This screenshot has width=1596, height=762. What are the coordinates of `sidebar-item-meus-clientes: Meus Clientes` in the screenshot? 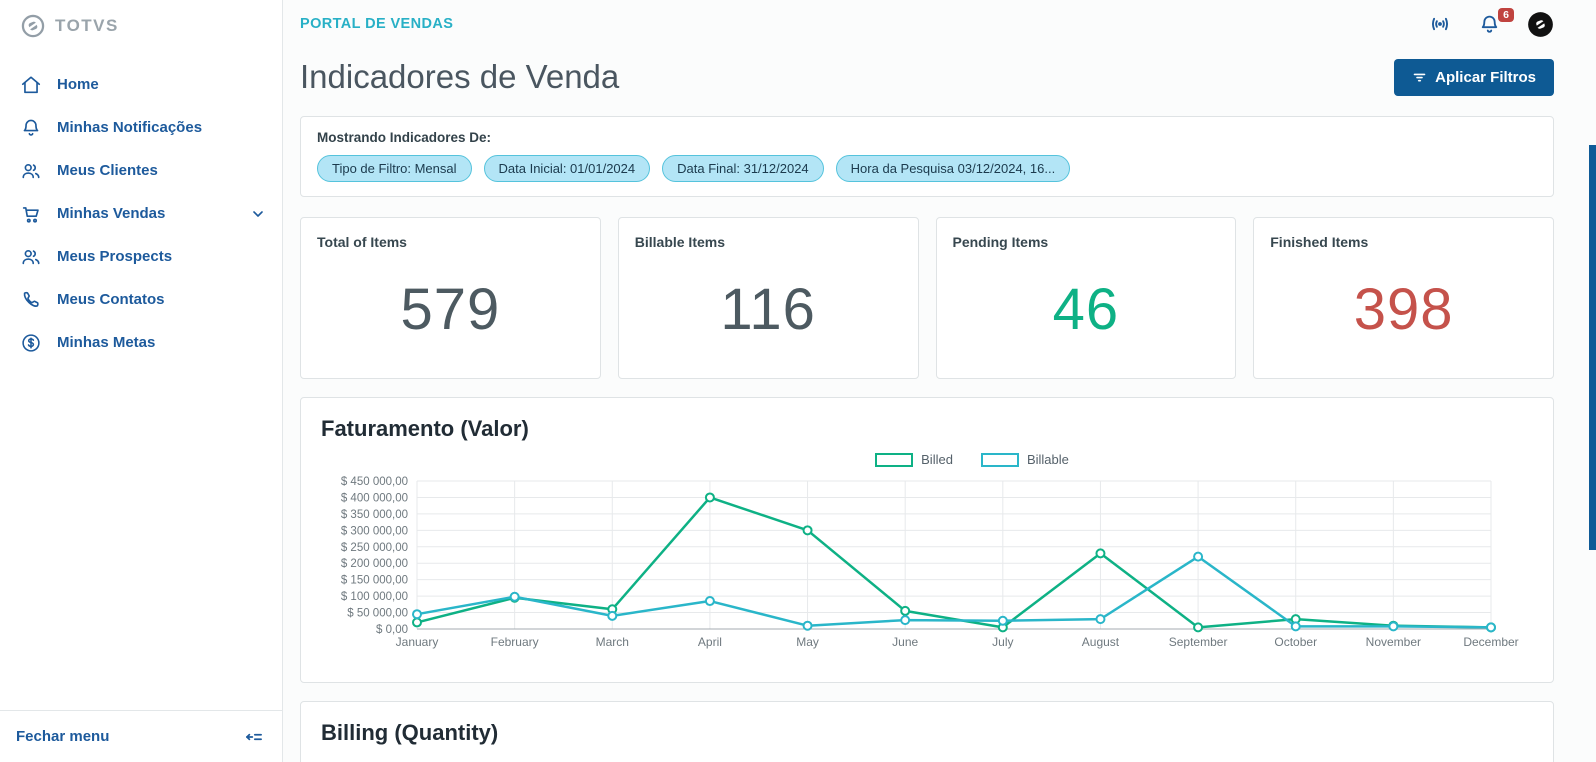 It's located at (141, 170).